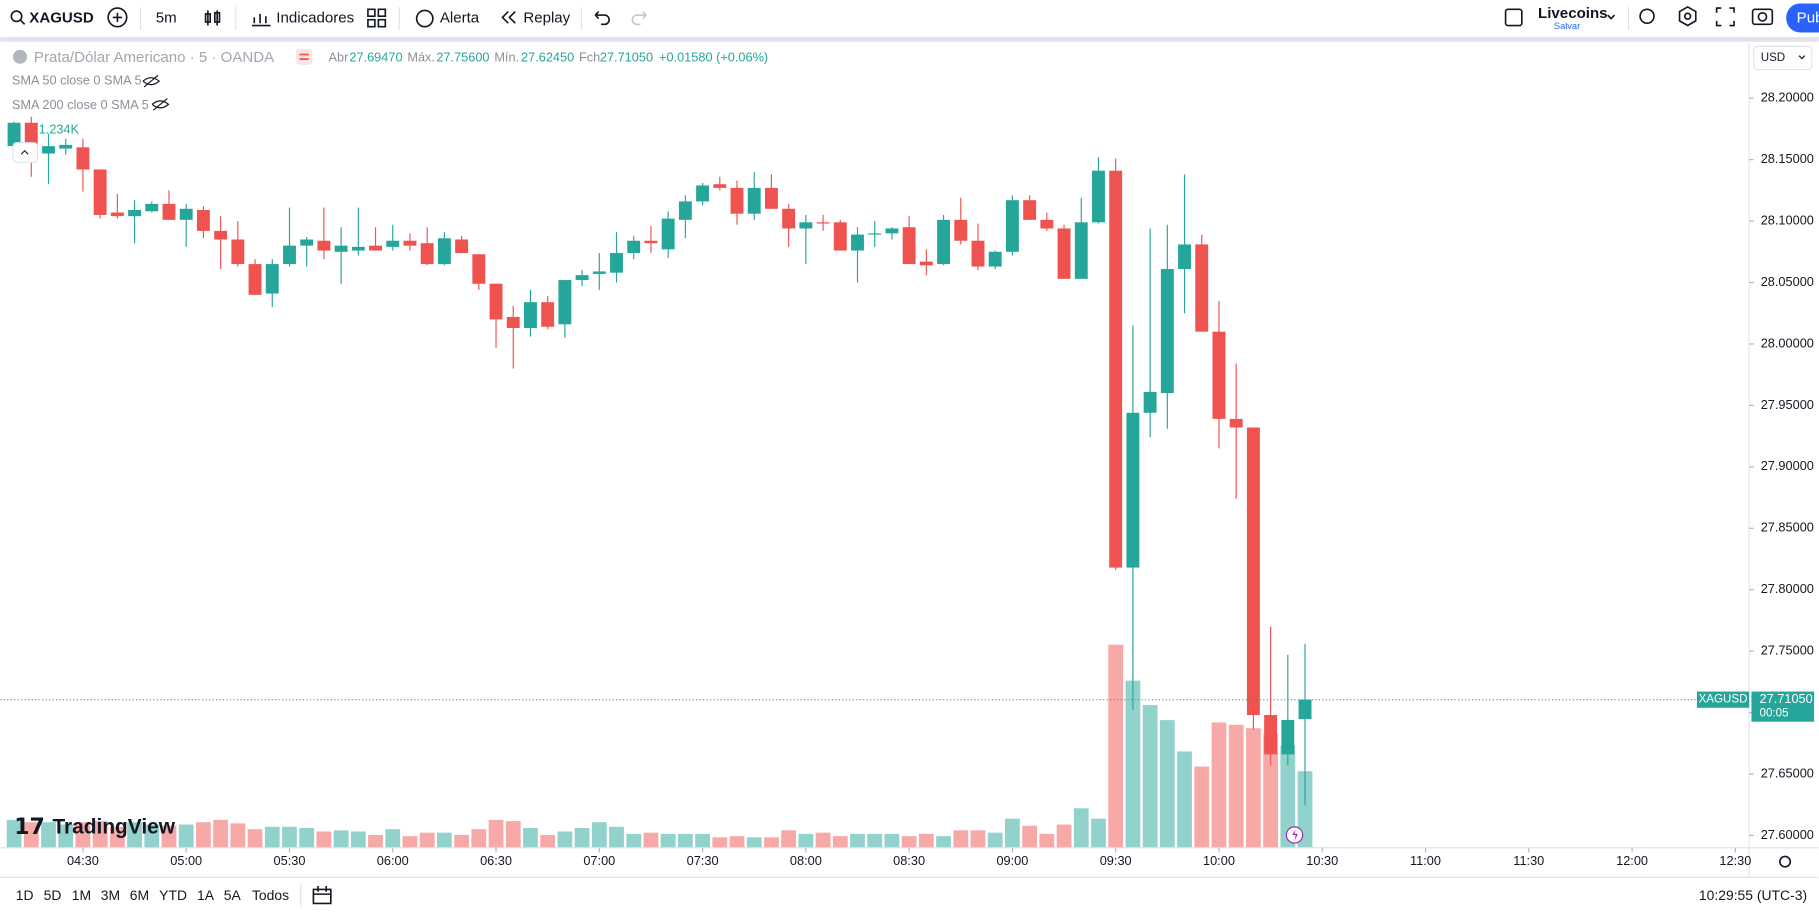  What do you see at coordinates (25, 152) in the screenshot?
I see `collapse-legend` at bounding box center [25, 152].